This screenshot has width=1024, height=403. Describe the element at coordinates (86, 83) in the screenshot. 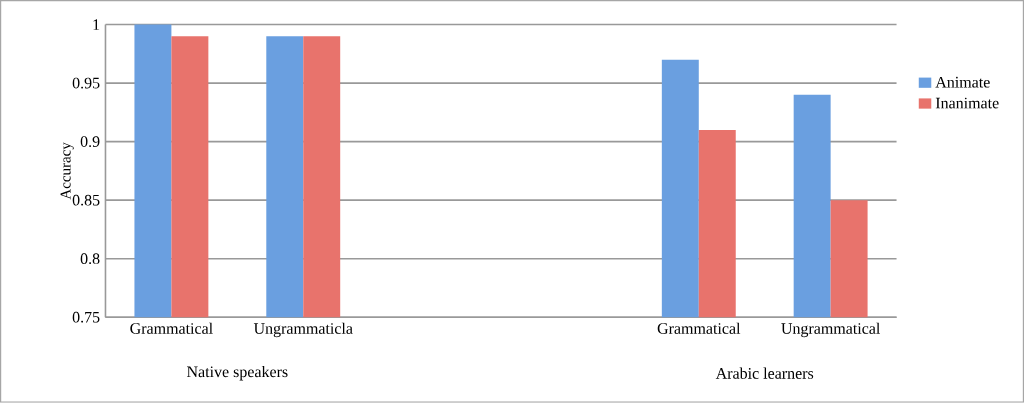

I see `y-tick-label: 0.95` at that location.